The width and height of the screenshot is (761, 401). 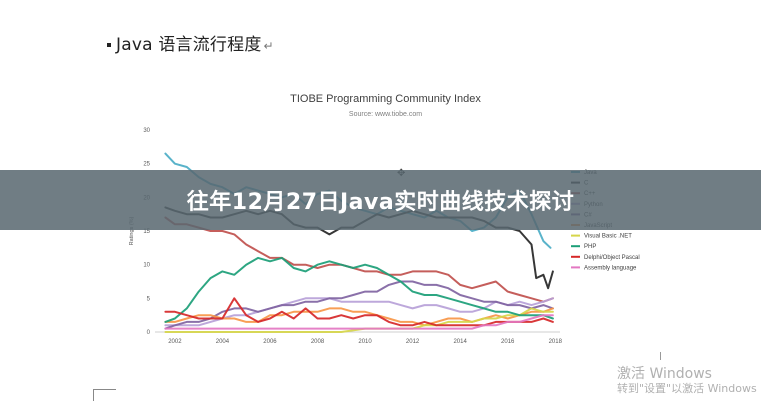 What do you see at coordinates (610, 268) in the screenshot?
I see `legend-label-assembly-language: Assembly language` at bounding box center [610, 268].